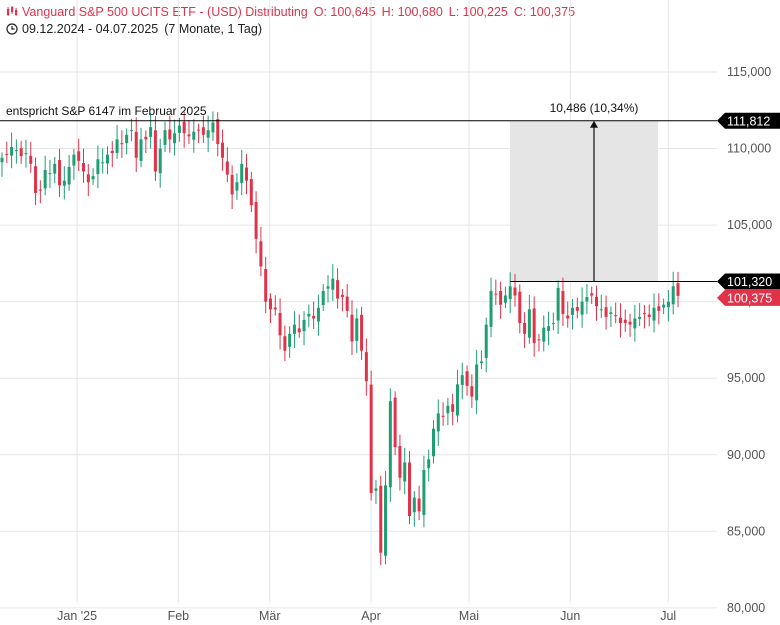 The height and width of the screenshot is (625, 780). Describe the element at coordinates (584, 191) in the screenshot. I see `measure-tool: 10,486 (10,34%)` at that location.